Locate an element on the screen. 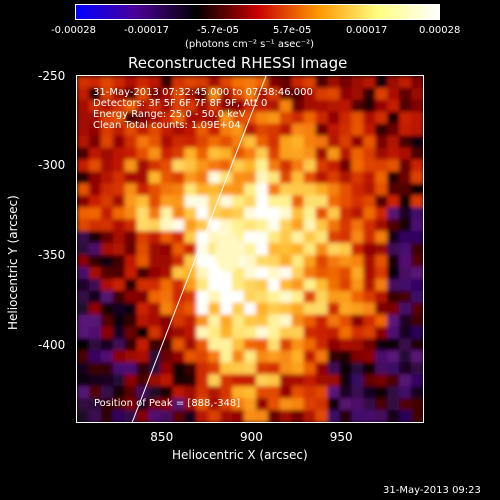  y-tick-label: -400 is located at coordinates (52, 344).